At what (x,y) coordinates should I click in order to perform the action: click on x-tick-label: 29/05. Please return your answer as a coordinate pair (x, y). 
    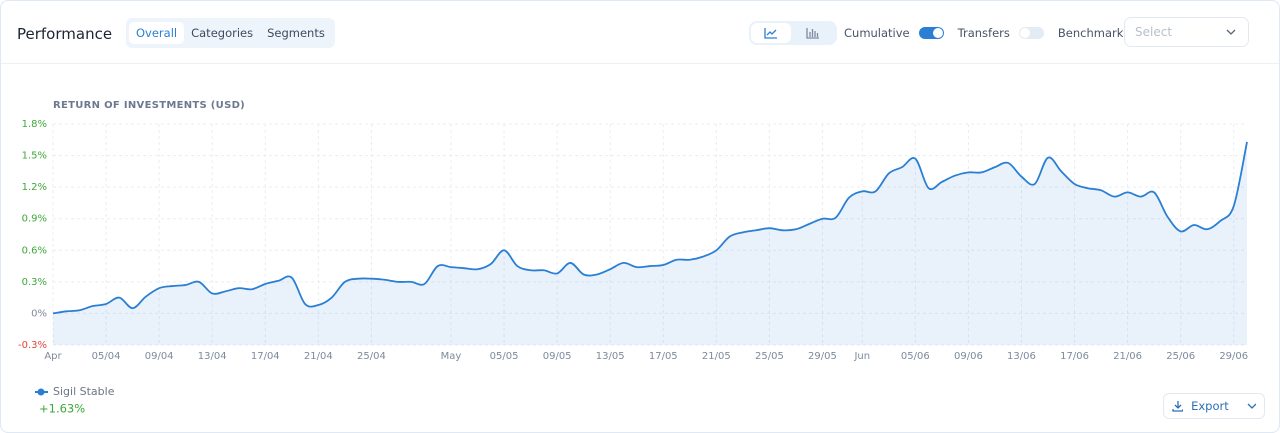
    Looking at the image, I should click on (822, 356).